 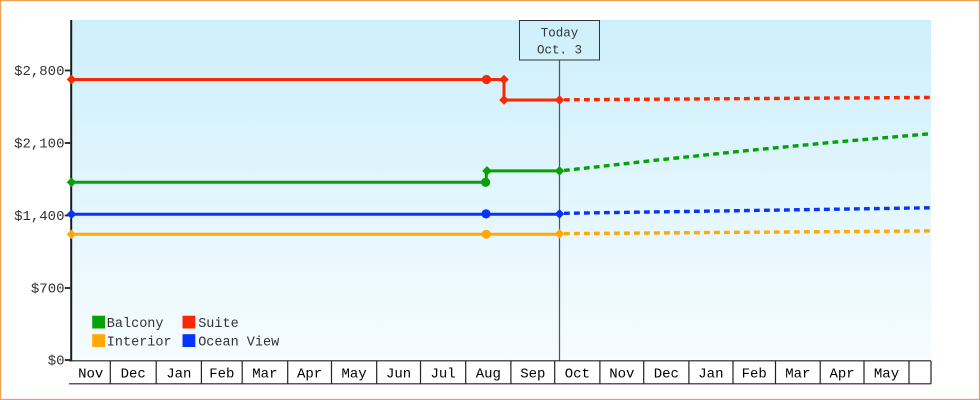 I want to click on svg-text: $0, so click(x=56, y=362).